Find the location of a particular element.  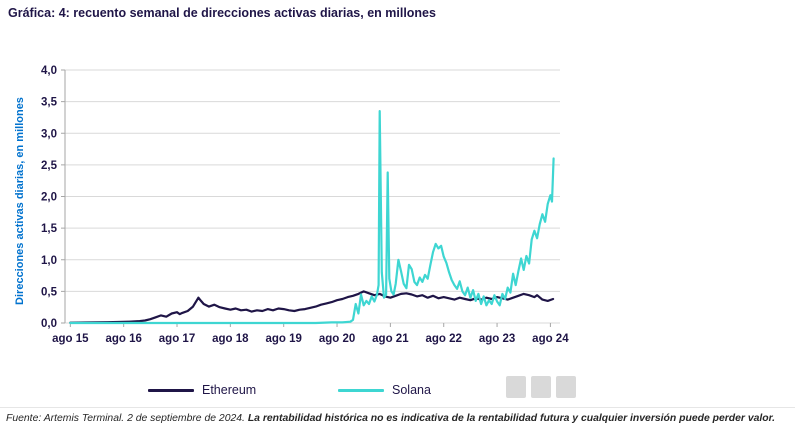

svg-text: ago 20 is located at coordinates (337, 339).